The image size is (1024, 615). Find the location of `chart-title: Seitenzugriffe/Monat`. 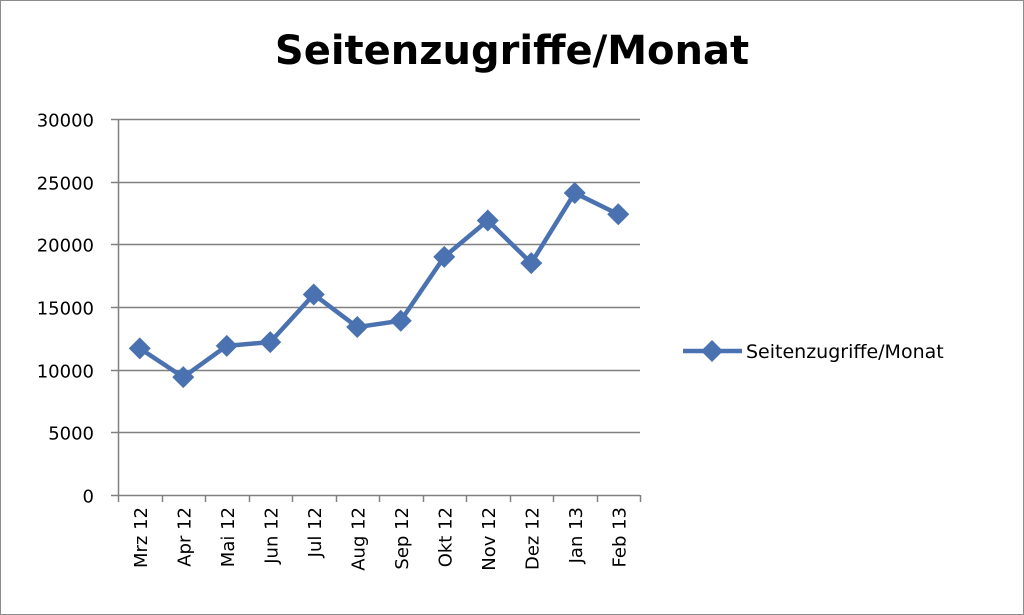

chart-title: Seitenzugriffe/Monat is located at coordinates (512, 51).